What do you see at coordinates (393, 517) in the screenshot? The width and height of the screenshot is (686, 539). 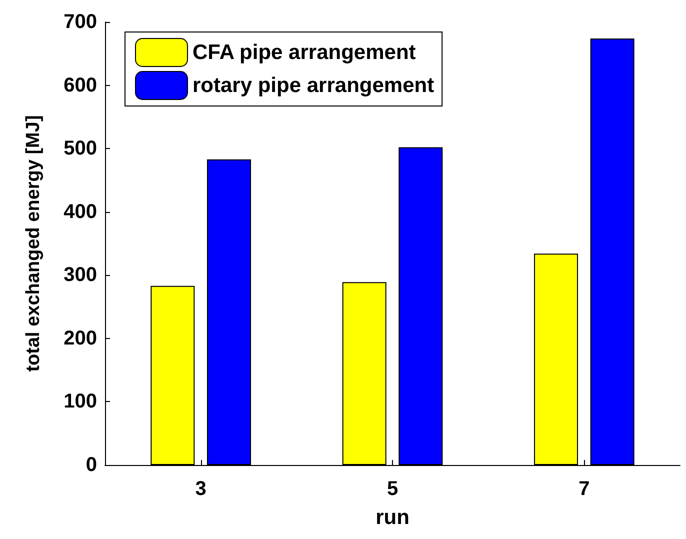 I see `x-axis-title: run` at bounding box center [393, 517].